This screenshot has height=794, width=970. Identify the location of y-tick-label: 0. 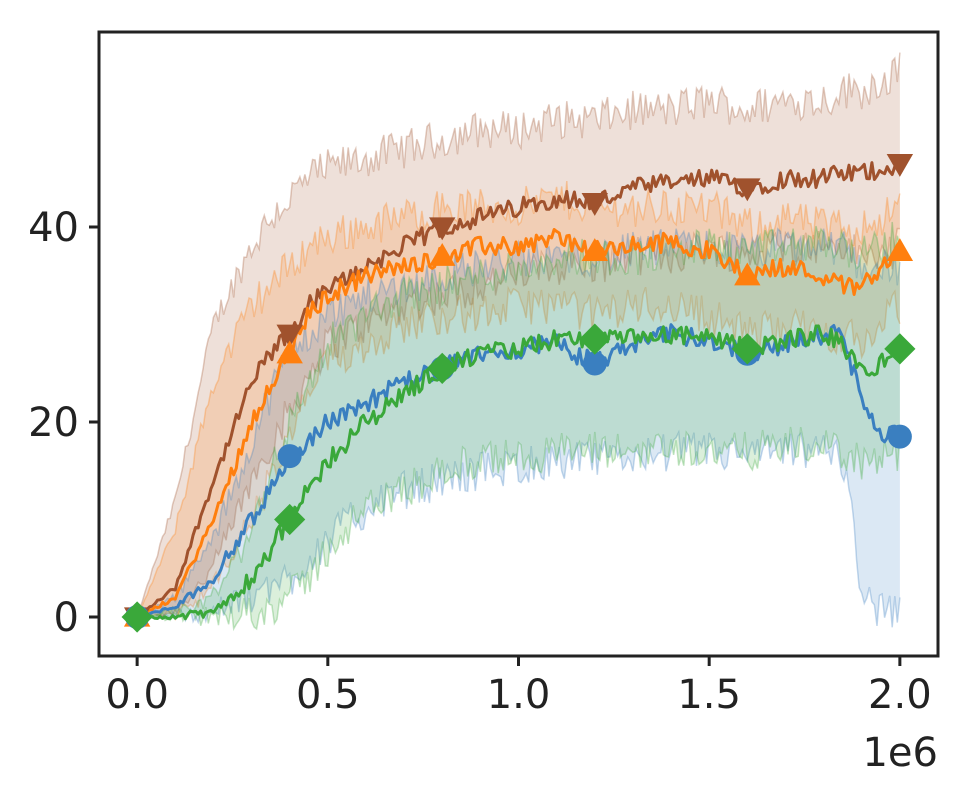
(66, 618).